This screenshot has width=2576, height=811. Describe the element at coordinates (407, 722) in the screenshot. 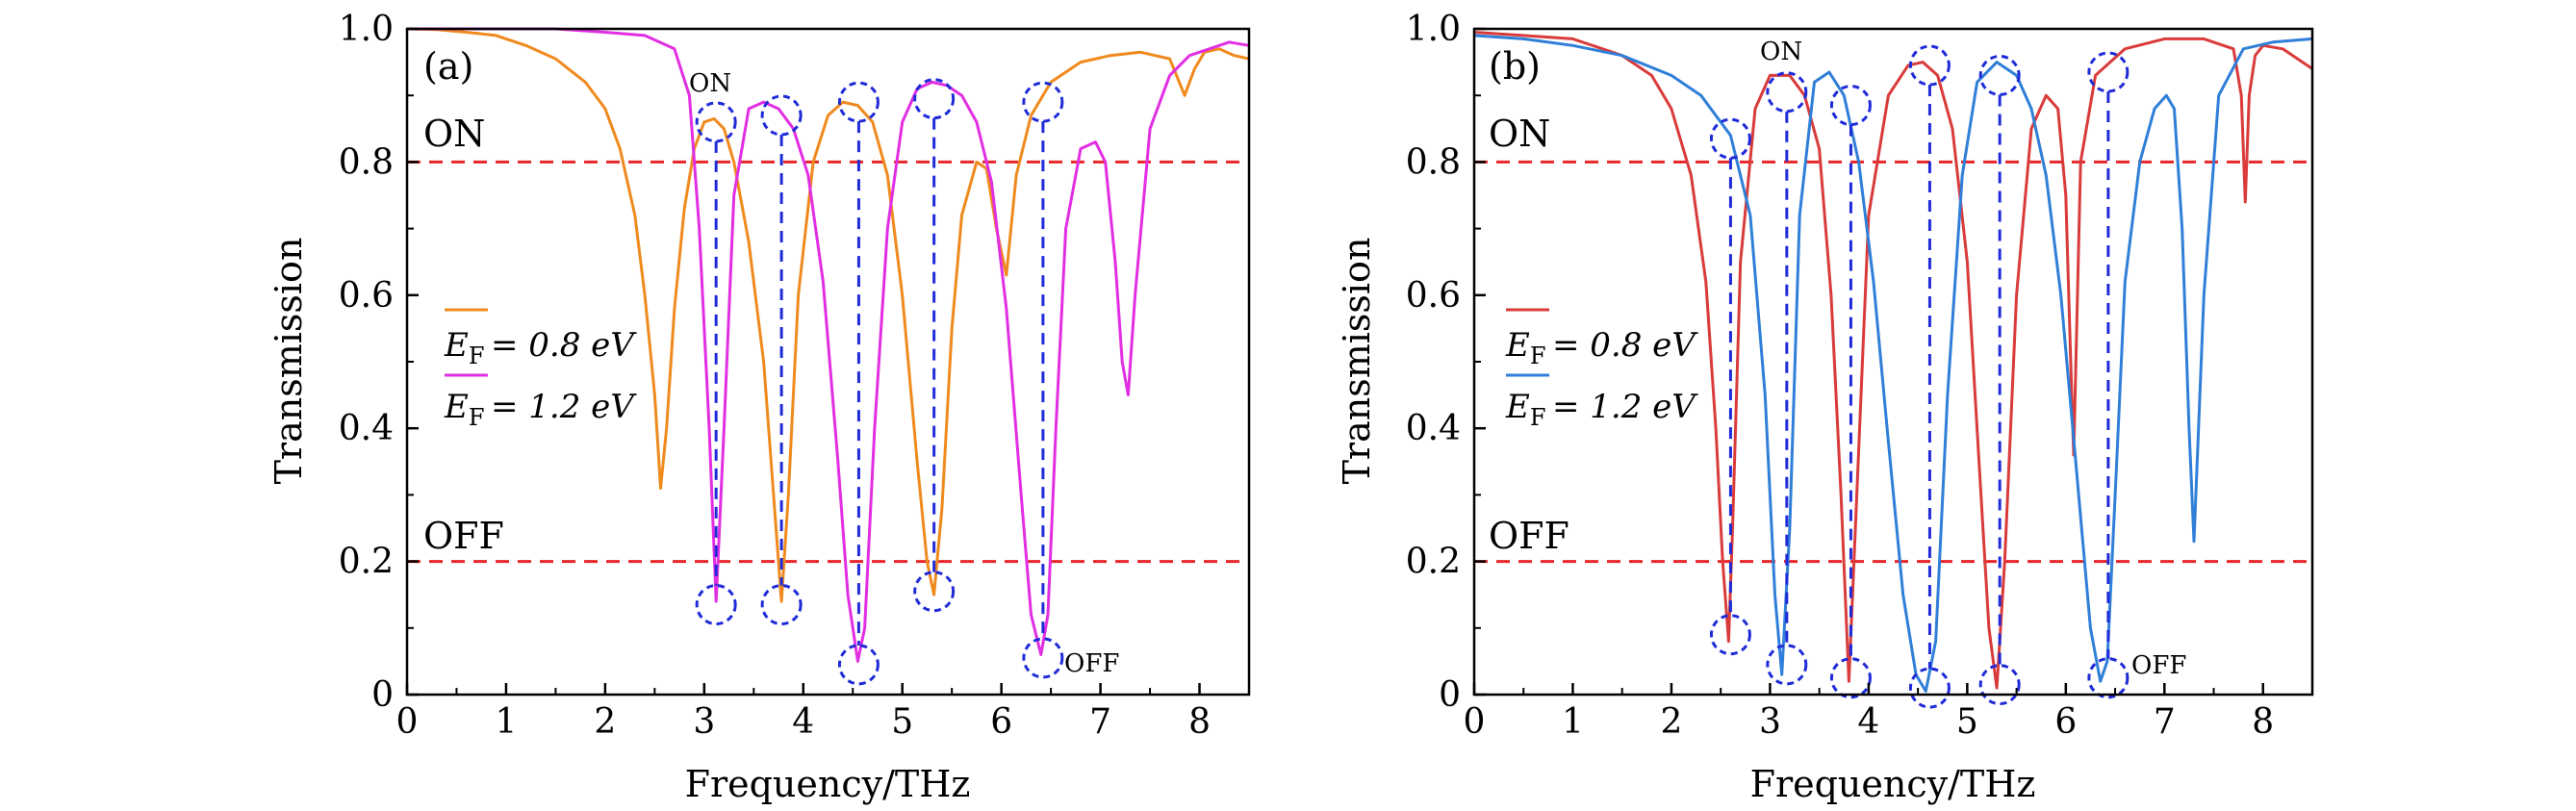

I see `x-tick-label-a-0: 0` at that location.